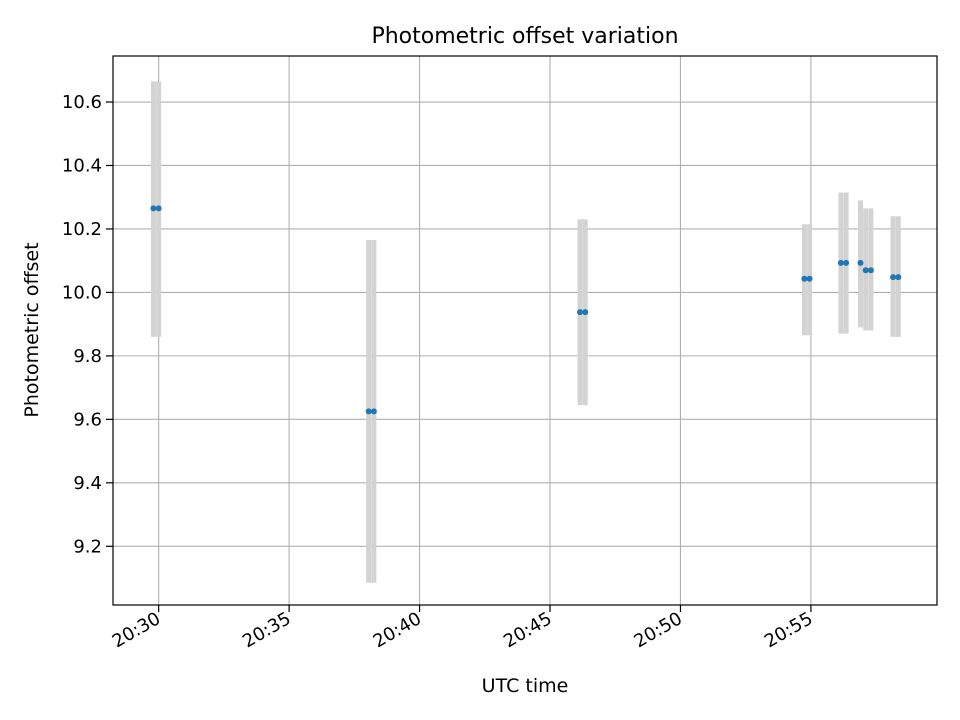 Image resolution: width=960 pixels, height=720 pixels. I want to click on y-tick-label: 9.2, so click(87, 546).